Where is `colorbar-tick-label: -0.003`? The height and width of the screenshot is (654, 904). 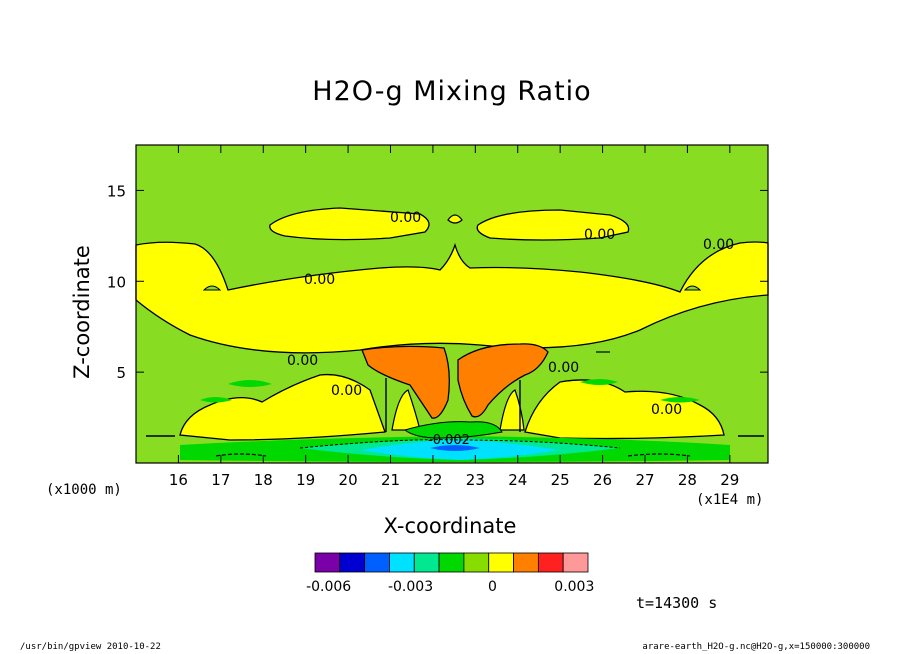 colorbar-tick-label: -0.003 is located at coordinates (410, 587).